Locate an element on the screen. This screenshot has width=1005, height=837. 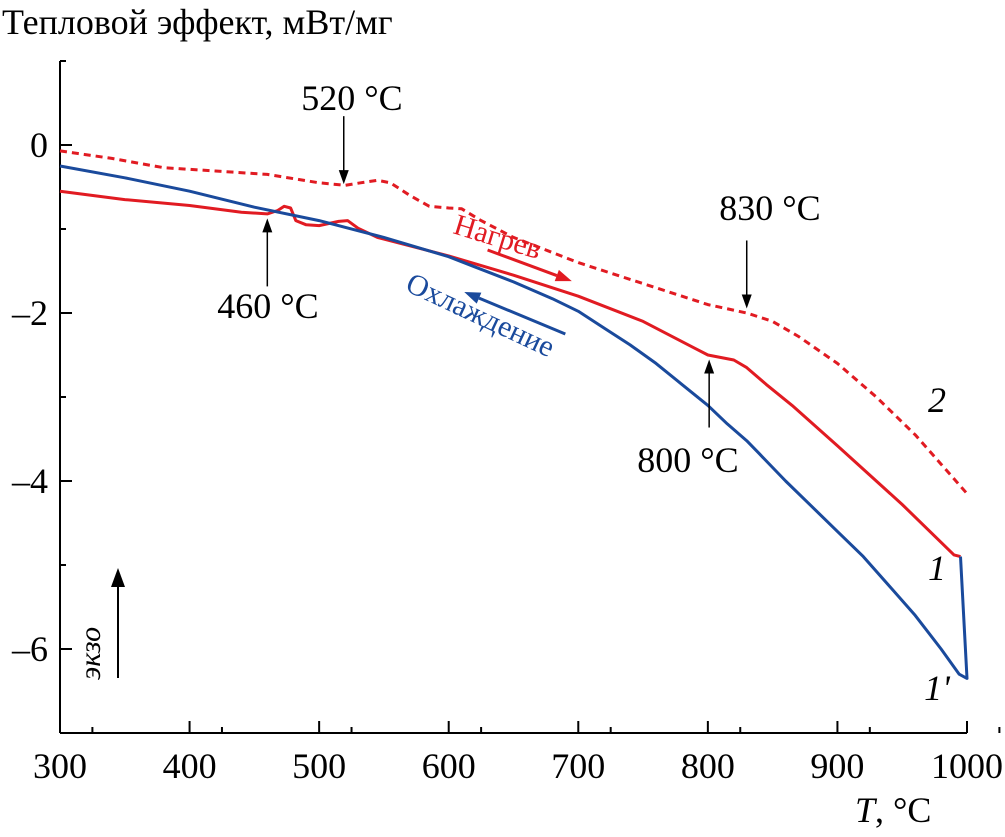
annotation-label: 460 °C is located at coordinates (267, 306).